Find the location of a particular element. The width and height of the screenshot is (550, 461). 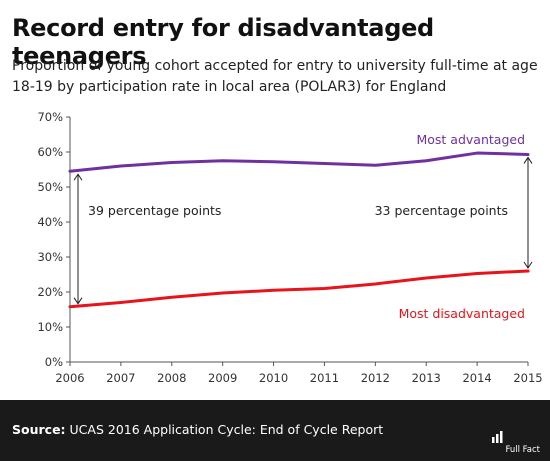

full-fact-logo: Full Fact is located at coordinates (515, 442).